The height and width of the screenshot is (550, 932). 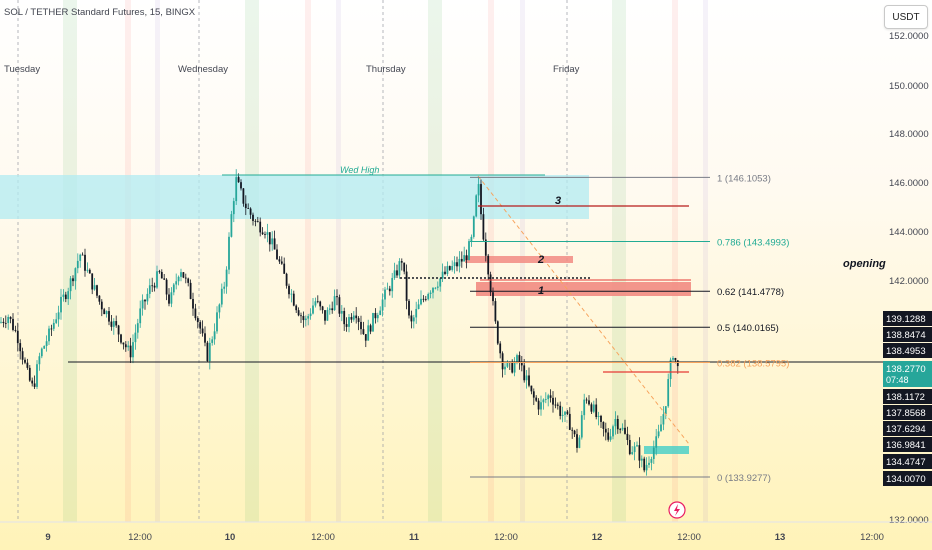 I want to click on lightning-icon-glyph, so click(x=677, y=510).